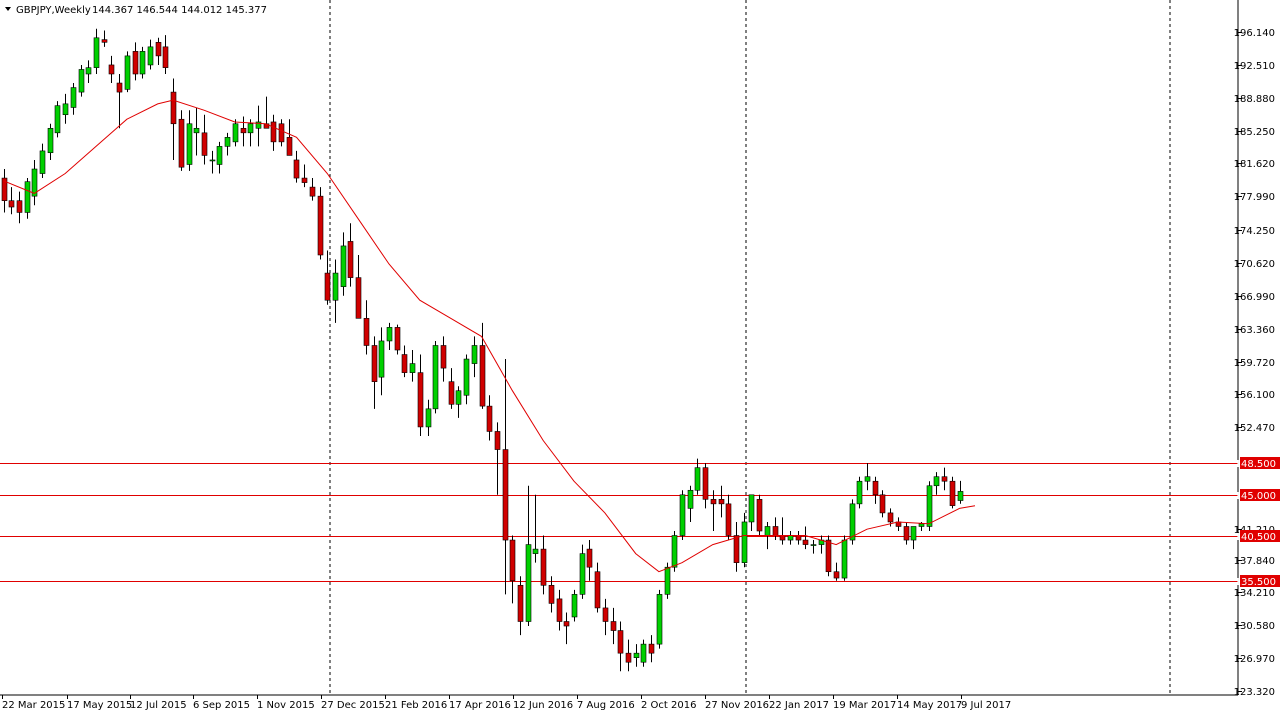 The image size is (1280, 721). Describe the element at coordinates (737, 705) in the screenshot. I see `time-tick-label: 27 Nov 2016` at that location.